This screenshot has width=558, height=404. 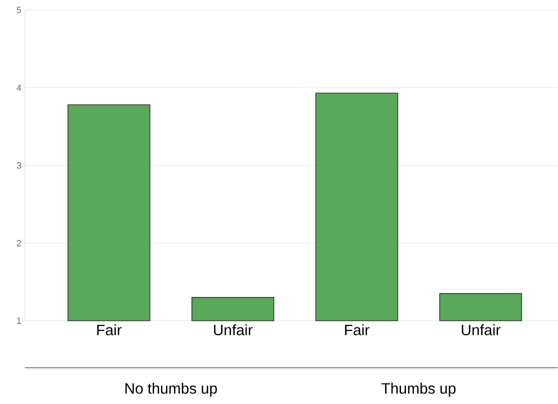 I want to click on y-tick-label: 3, so click(x=19, y=165).